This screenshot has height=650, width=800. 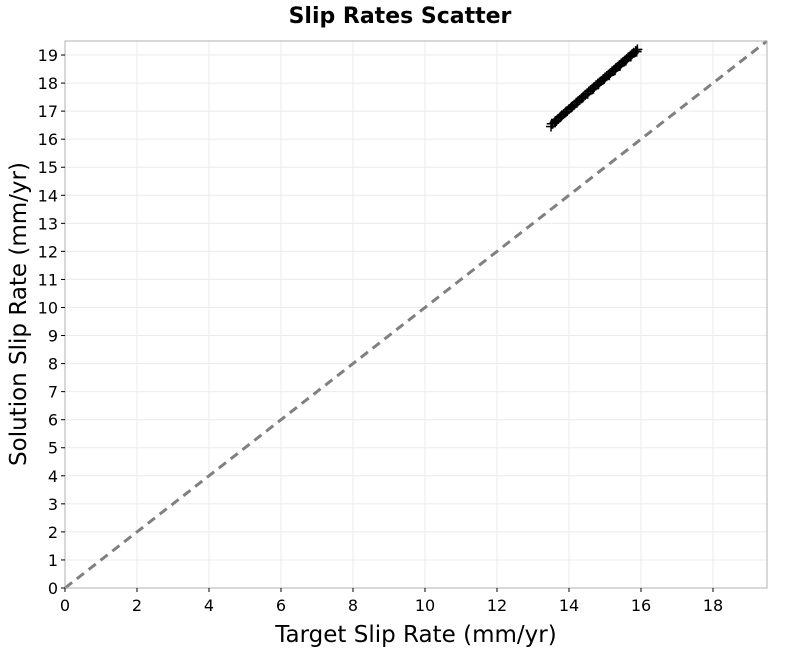 What do you see at coordinates (391, 601) in the screenshot?
I see `x-axis-ticks: 0 2 4 6 8 10 12 14 16 18` at bounding box center [391, 601].